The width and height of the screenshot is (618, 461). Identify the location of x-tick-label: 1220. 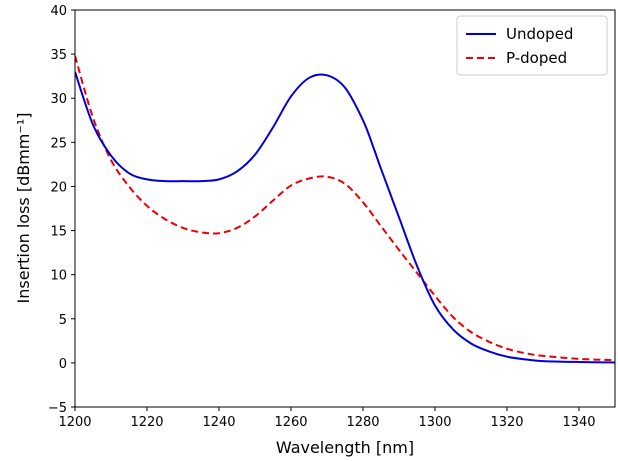
(146, 422).